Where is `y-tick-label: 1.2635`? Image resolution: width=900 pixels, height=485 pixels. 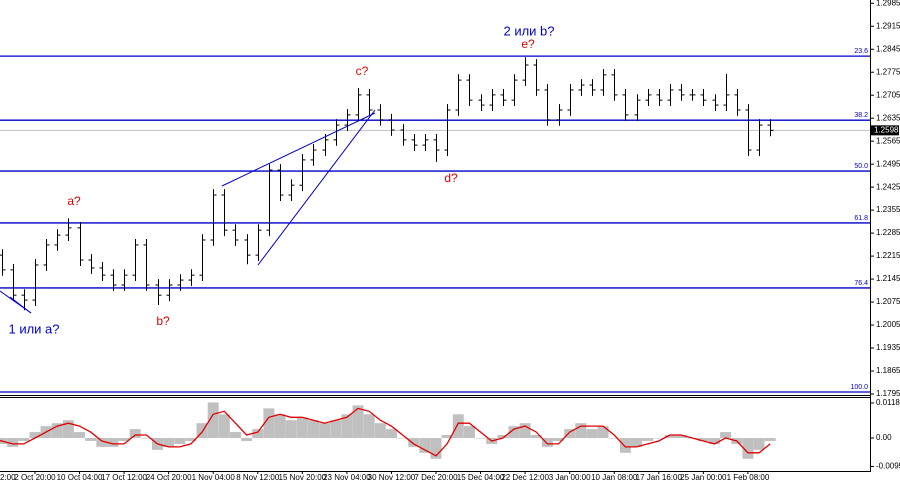 y-tick-label: 1.2635 is located at coordinates (888, 117).